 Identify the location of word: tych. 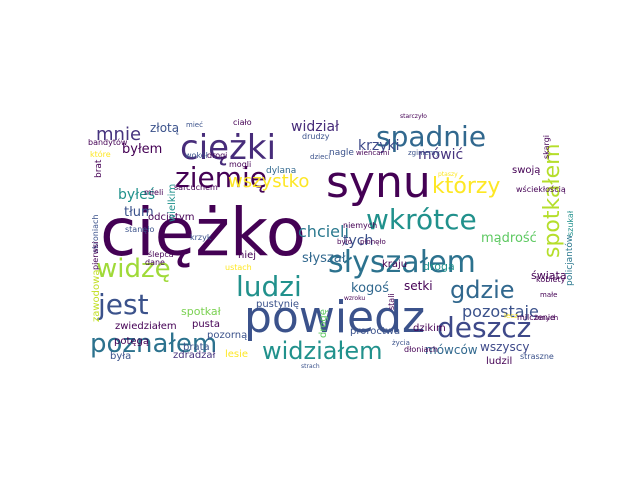
(358, 241).